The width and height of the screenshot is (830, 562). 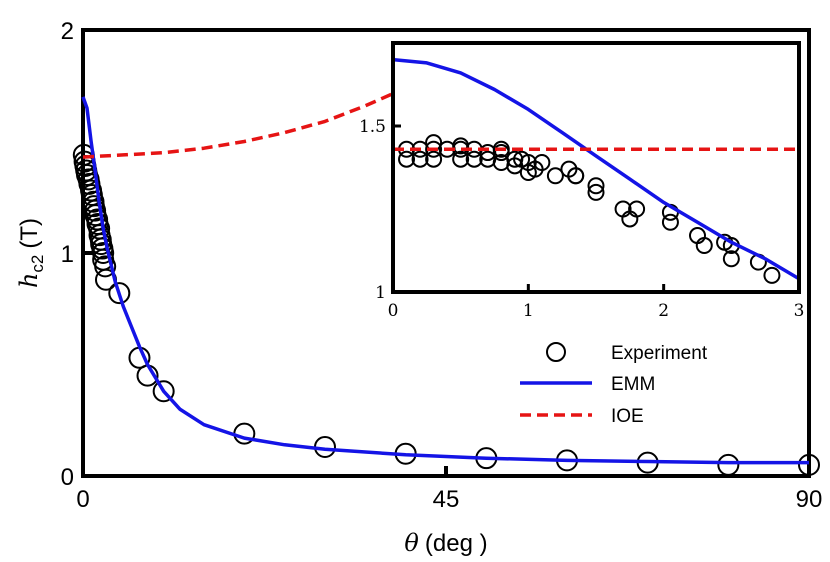 I want to click on y-tick-label: 0, so click(x=67, y=477).